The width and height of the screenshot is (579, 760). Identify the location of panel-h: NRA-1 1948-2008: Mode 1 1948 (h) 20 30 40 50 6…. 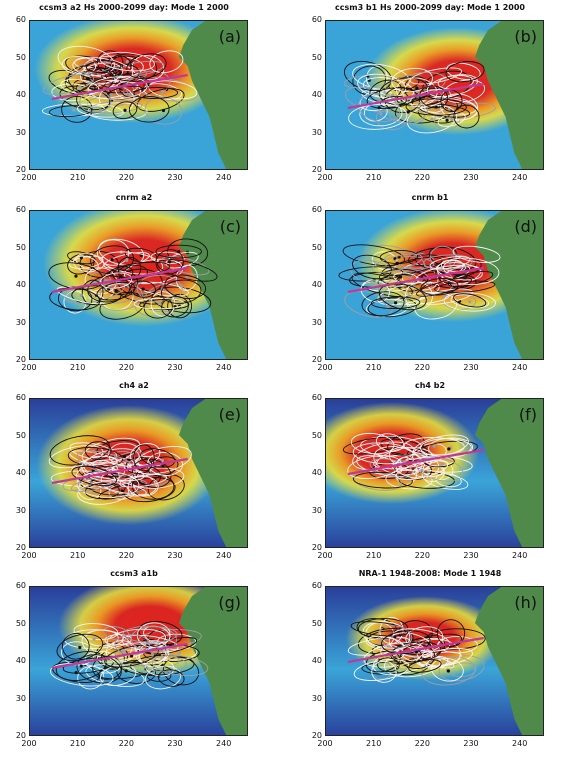
(430, 664).